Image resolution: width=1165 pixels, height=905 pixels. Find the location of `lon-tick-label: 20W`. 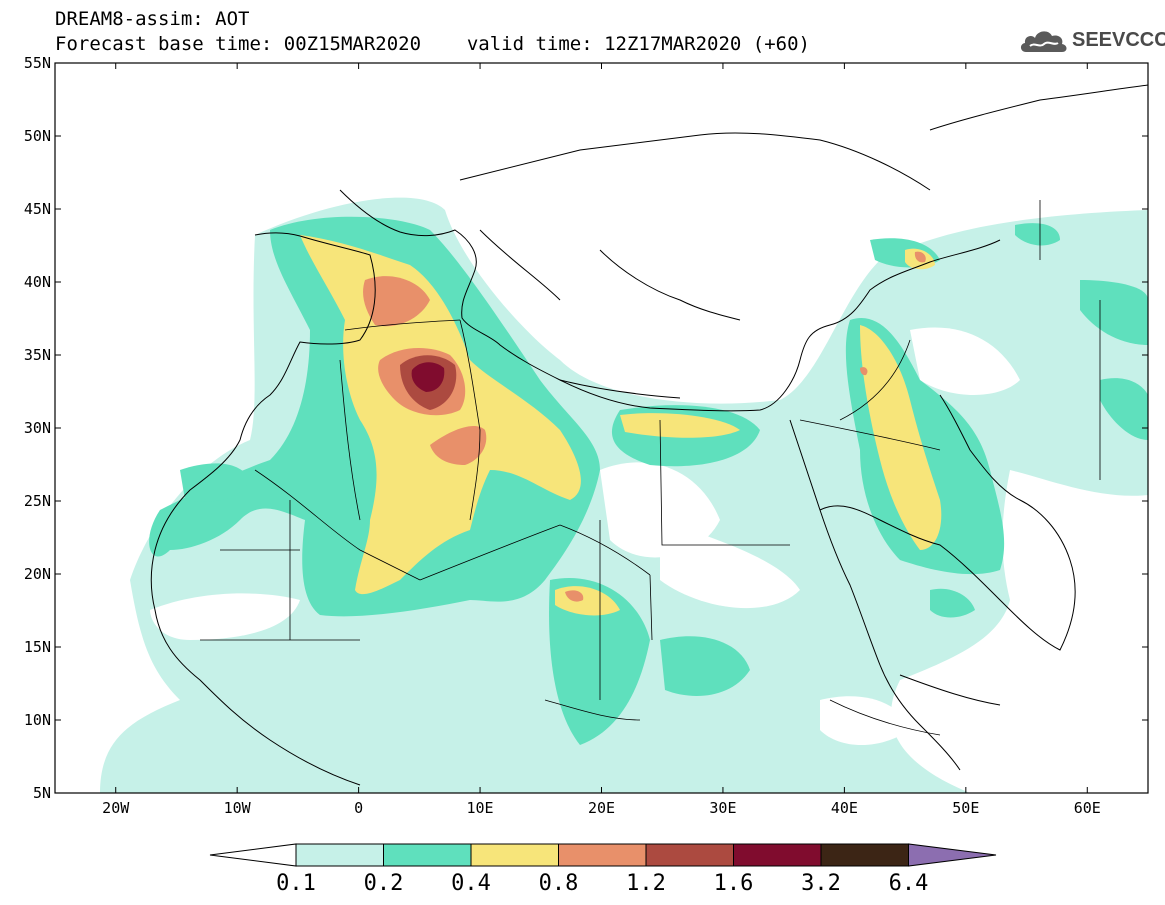

lon-tick-label: 20W is located at coordinates (116, 808).